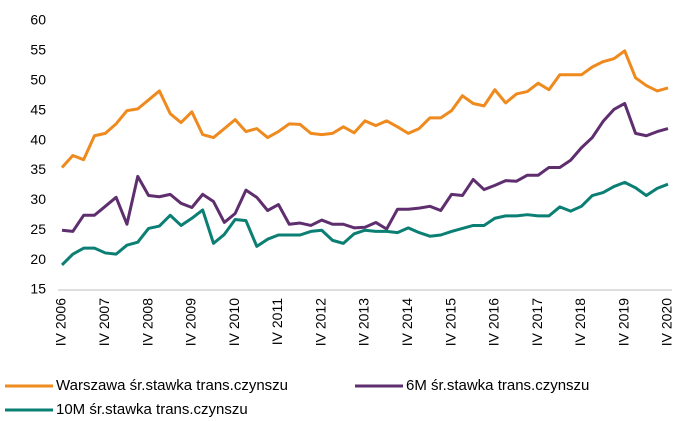 The height and width of the screenshot is (421, 676). I want to click on x-tick-label: IV 2016, so click(494, 322).